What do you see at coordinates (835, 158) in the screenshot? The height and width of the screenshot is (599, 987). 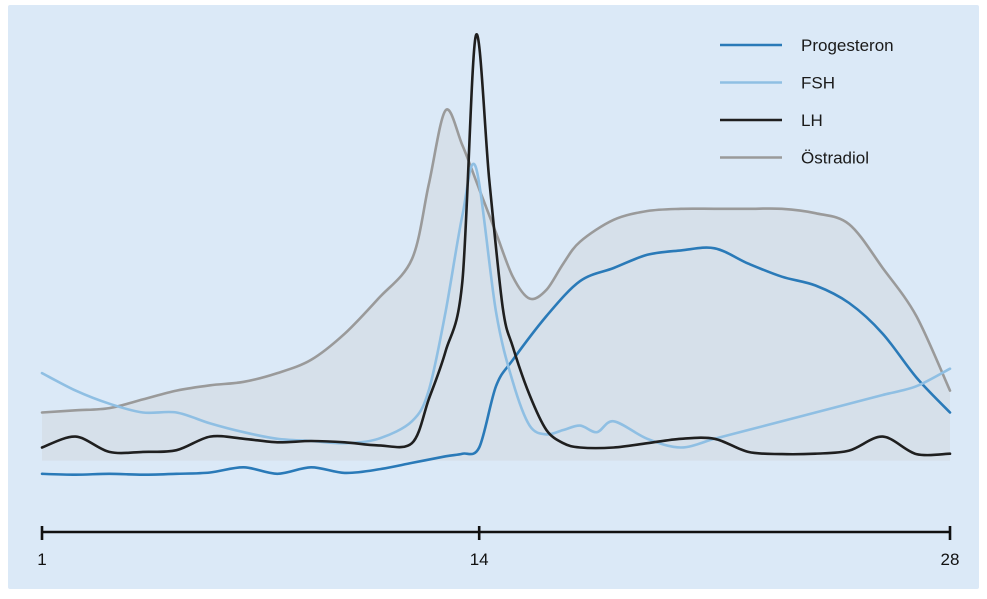 I see `legend-label-oestradiol: Östradiol` at bounding box center [835, 158].